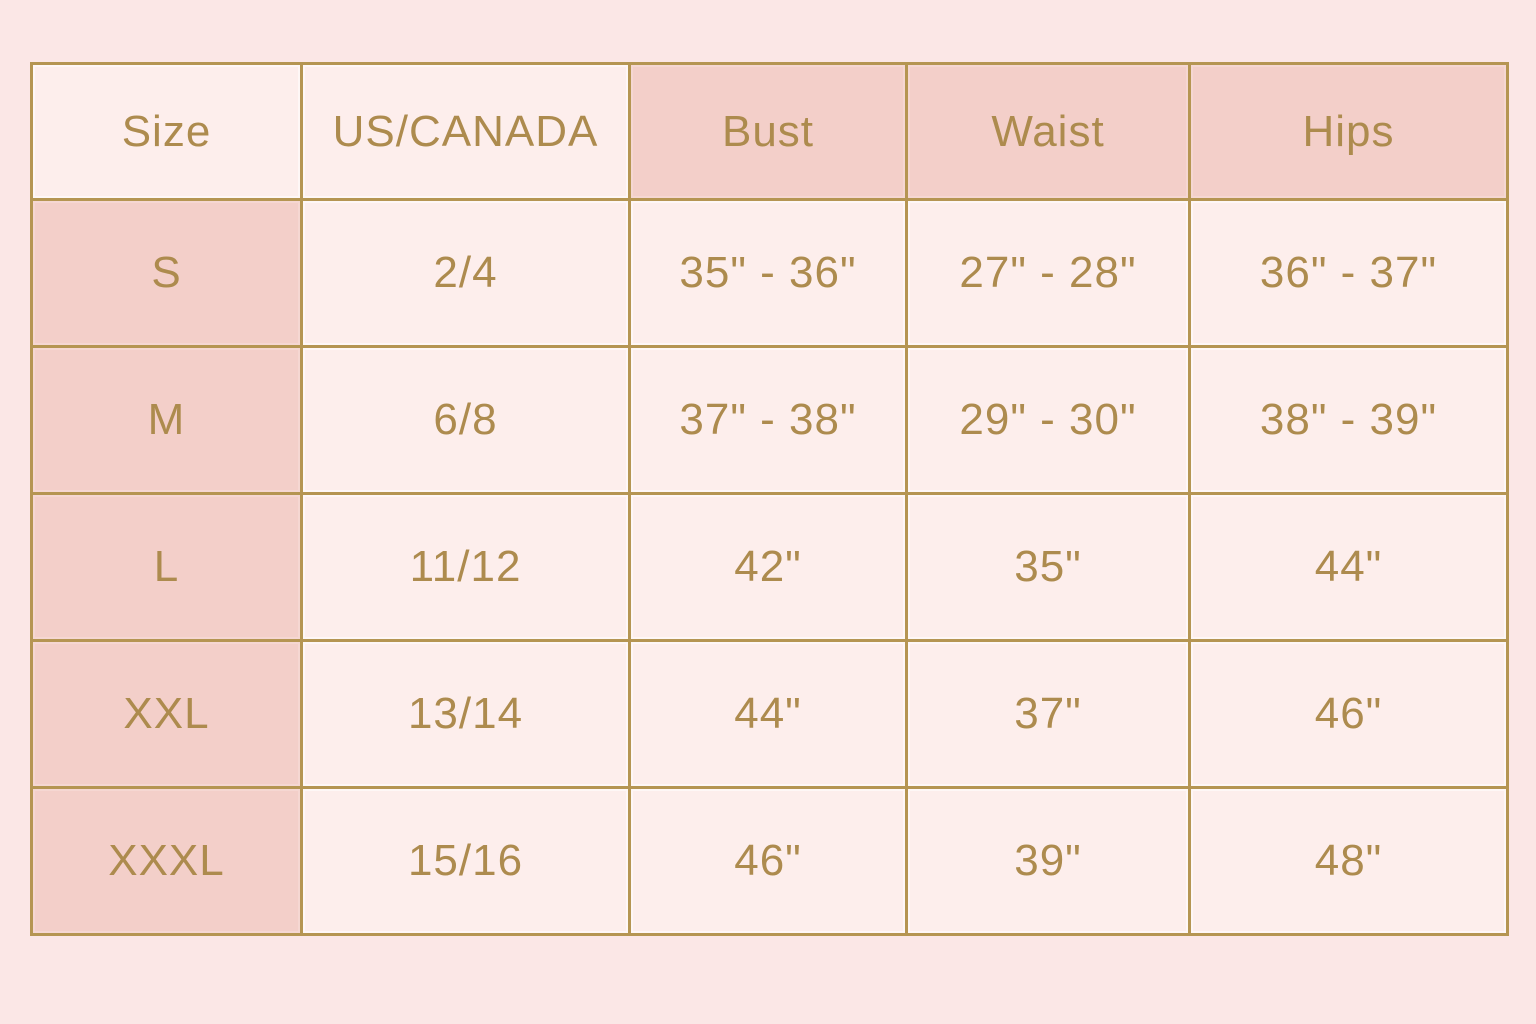  What do you see at coordinates (1348, 131) in the screenshot?
I see `column-header-hips: Hips` at bounding box center [1348, 131].